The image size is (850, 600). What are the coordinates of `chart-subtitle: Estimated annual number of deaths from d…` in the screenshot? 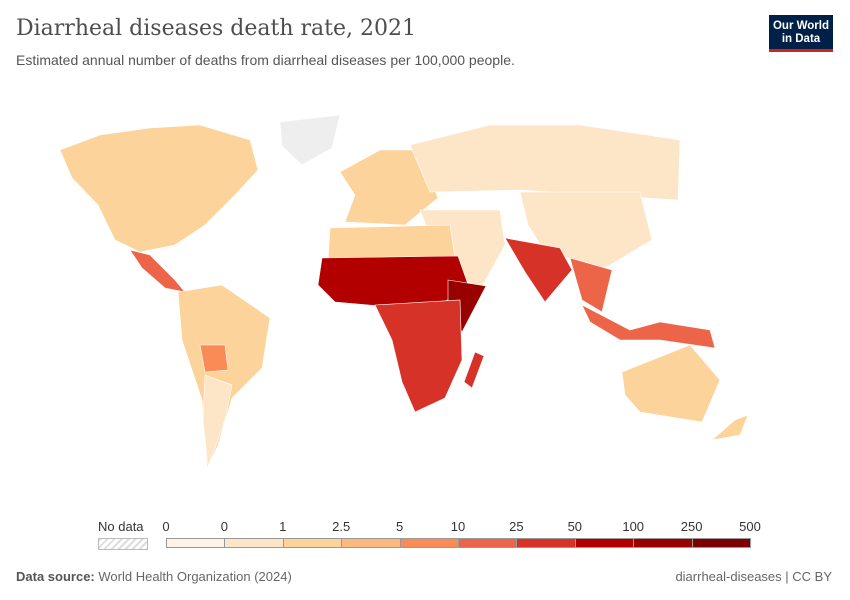 It's located at (265, 60).